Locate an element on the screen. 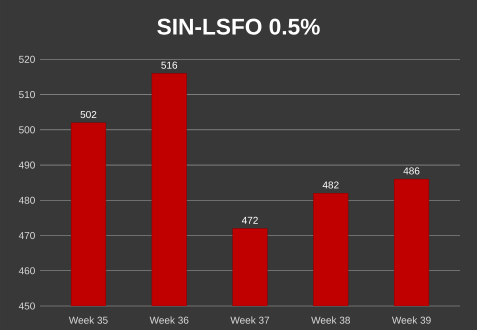 The width and height of the screenshot is (477, 330). data-label: 502 is located at coordinates (88, 114).